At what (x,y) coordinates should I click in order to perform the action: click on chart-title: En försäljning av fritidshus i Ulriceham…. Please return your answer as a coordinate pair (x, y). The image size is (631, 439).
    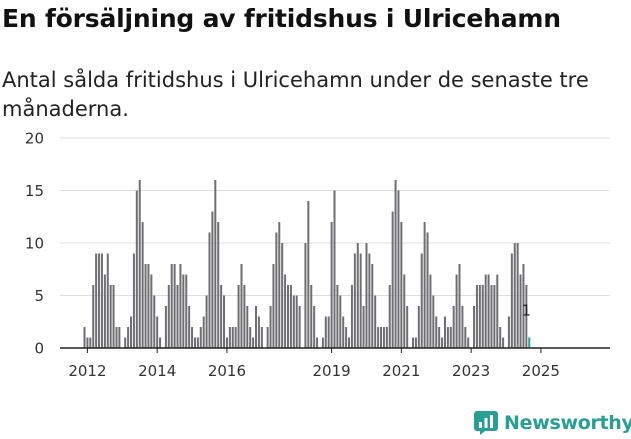
    Looking at the image, I should click on (281, 18).